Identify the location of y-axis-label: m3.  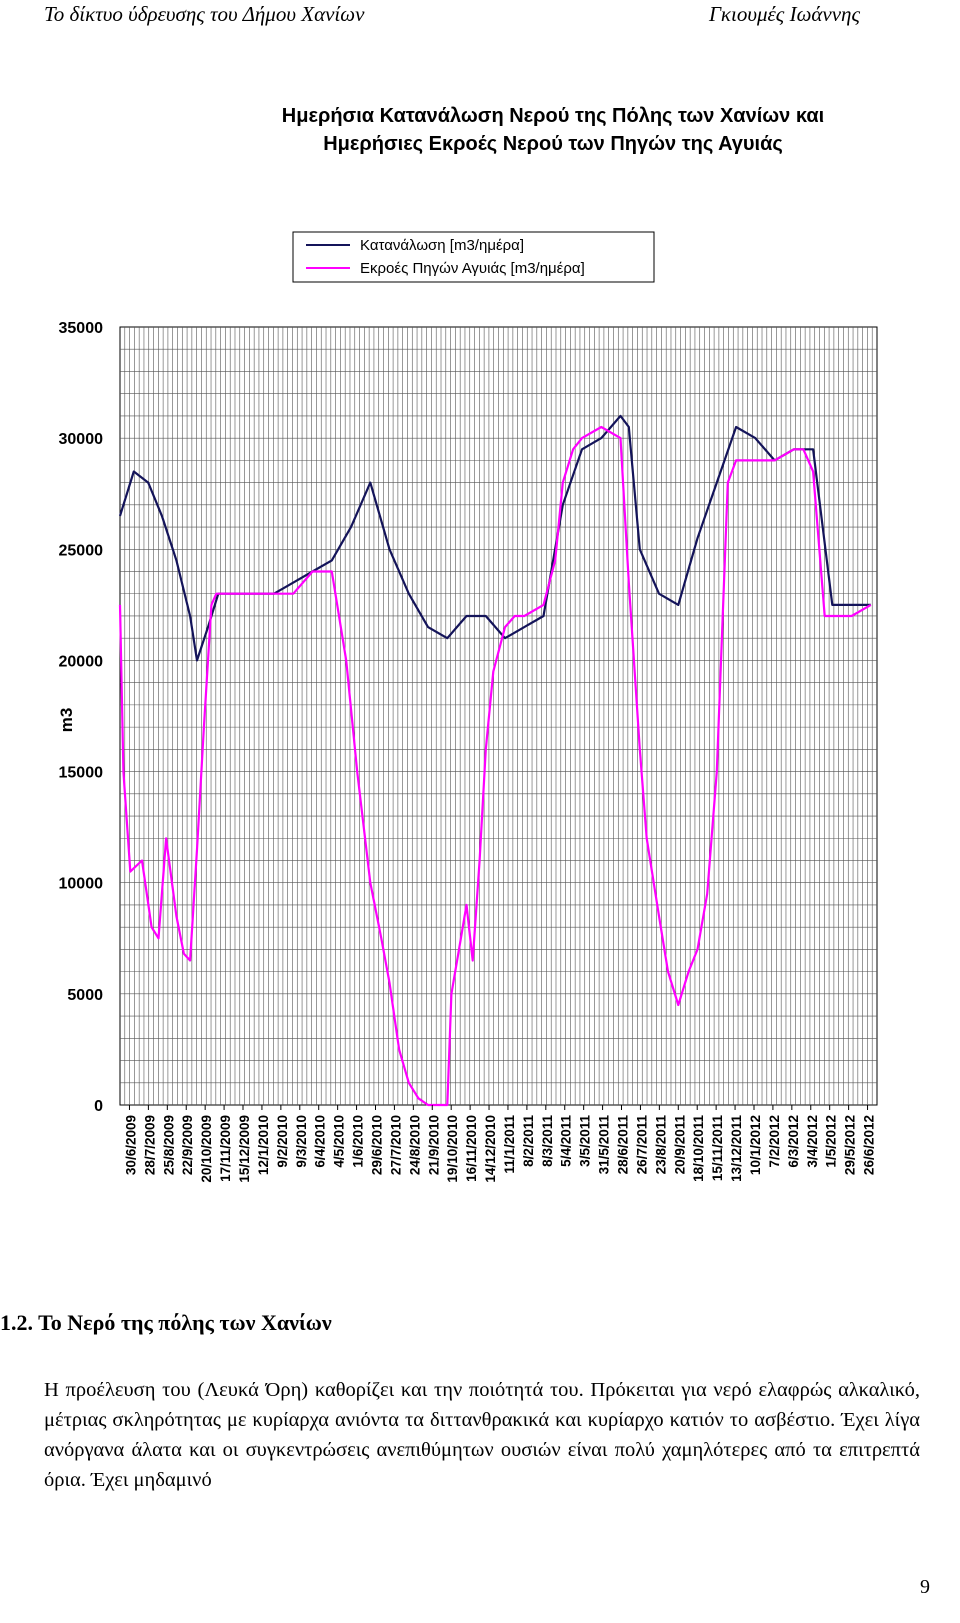
(66, 720).